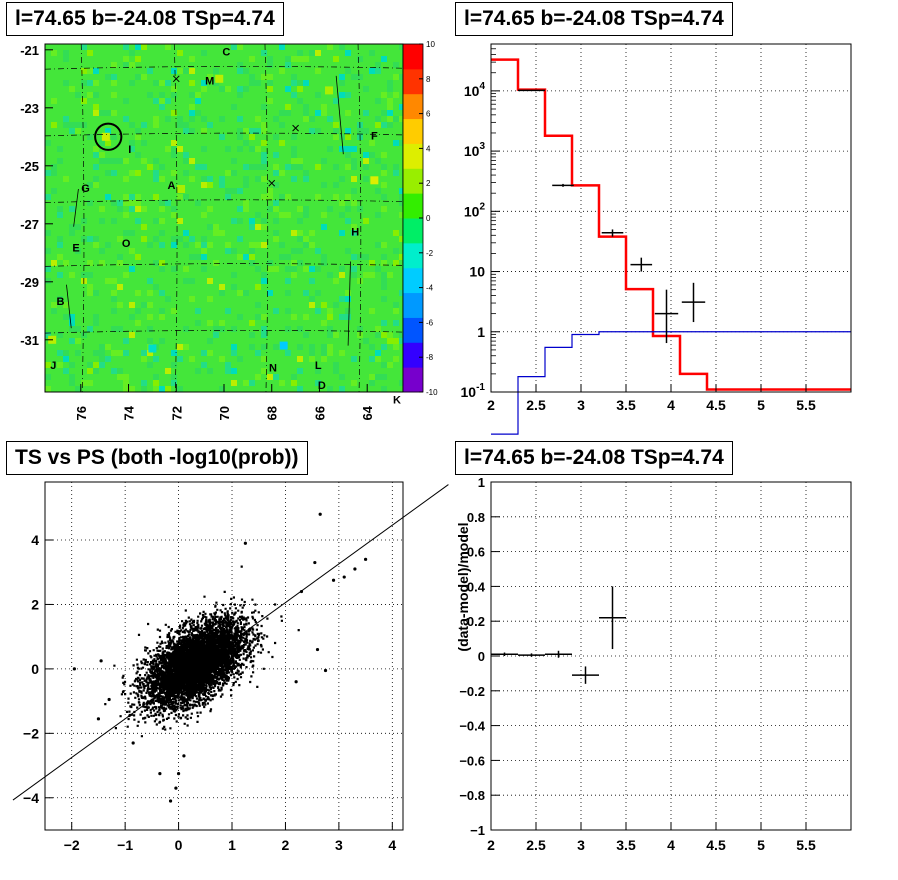 The image size is (898, 880). What do you see at coordinates (536, 845) in the screenshot?
I see `x-tick-label: 2.5` at bounding box center [536, 845].